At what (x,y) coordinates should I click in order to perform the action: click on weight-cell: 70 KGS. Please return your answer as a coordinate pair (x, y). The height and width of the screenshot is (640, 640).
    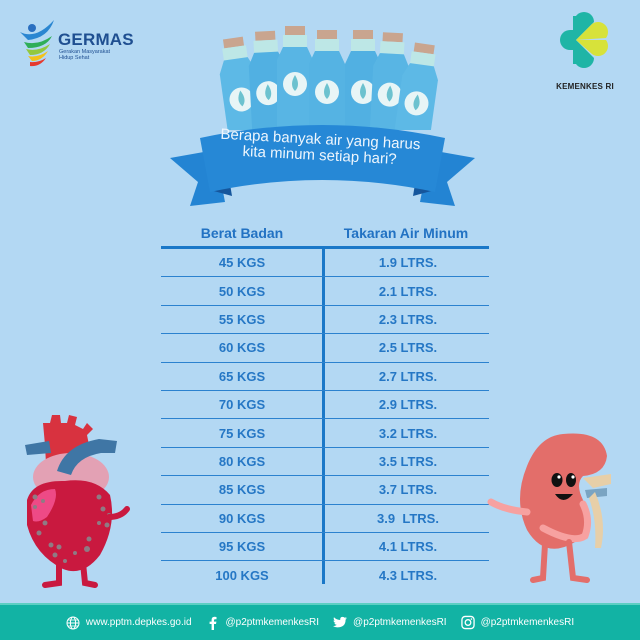
    Looking at the image, I should click on (242, 405).